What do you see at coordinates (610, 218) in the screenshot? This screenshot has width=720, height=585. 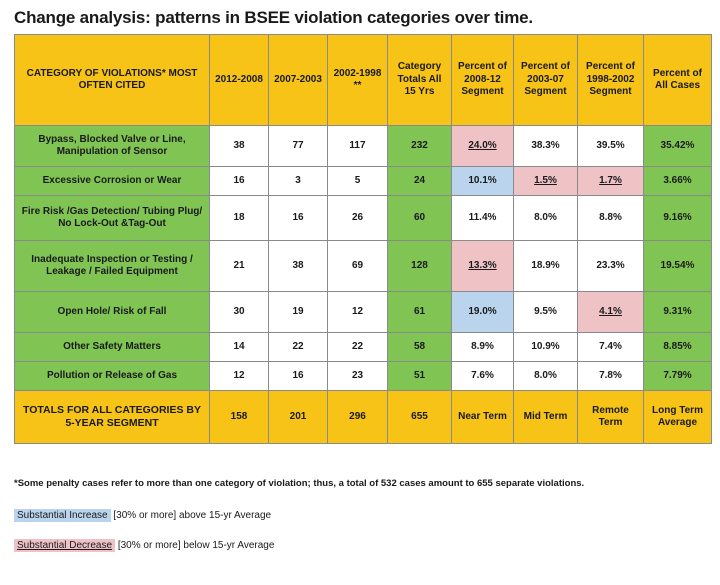 I see `cell-pct-1998-2002: 8.8%` at bounding box center [610, 218].